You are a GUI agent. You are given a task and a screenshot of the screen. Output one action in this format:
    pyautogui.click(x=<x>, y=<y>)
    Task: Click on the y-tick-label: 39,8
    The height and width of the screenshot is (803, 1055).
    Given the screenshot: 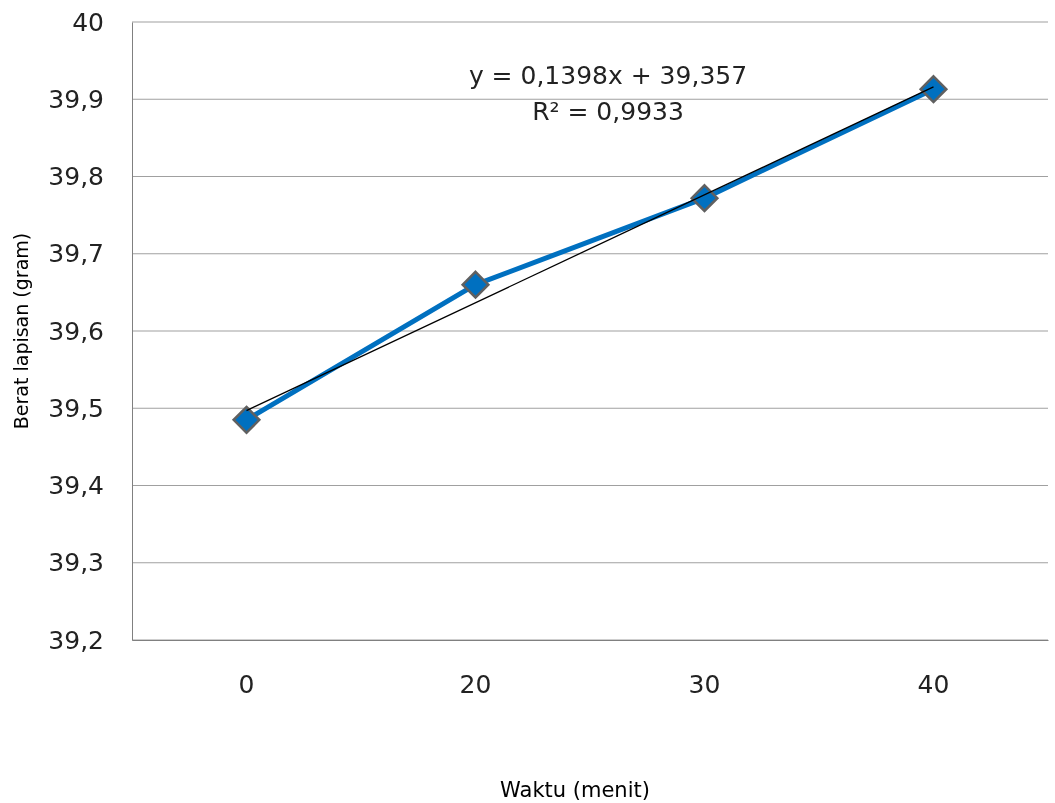 What is the action you would take?
    pyautogui.click(x=76, y=176)
    